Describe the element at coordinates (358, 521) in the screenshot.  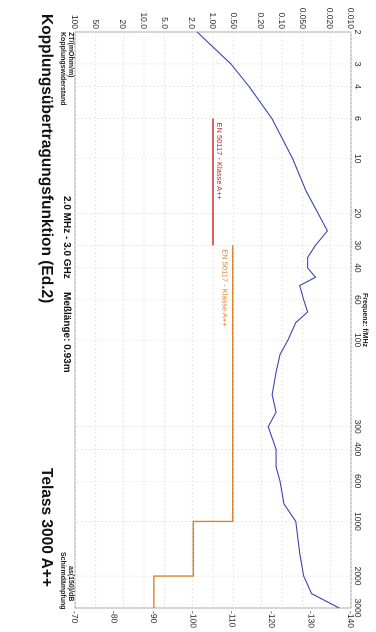
I see `x-tick-label: 1000` at that location.